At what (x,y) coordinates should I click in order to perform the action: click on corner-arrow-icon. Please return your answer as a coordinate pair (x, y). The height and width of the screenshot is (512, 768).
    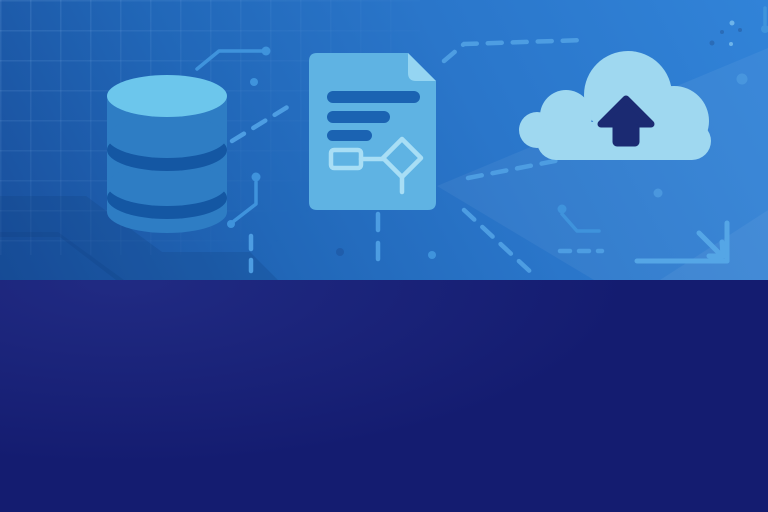
    Looking at the image, I should click on (682, 242).